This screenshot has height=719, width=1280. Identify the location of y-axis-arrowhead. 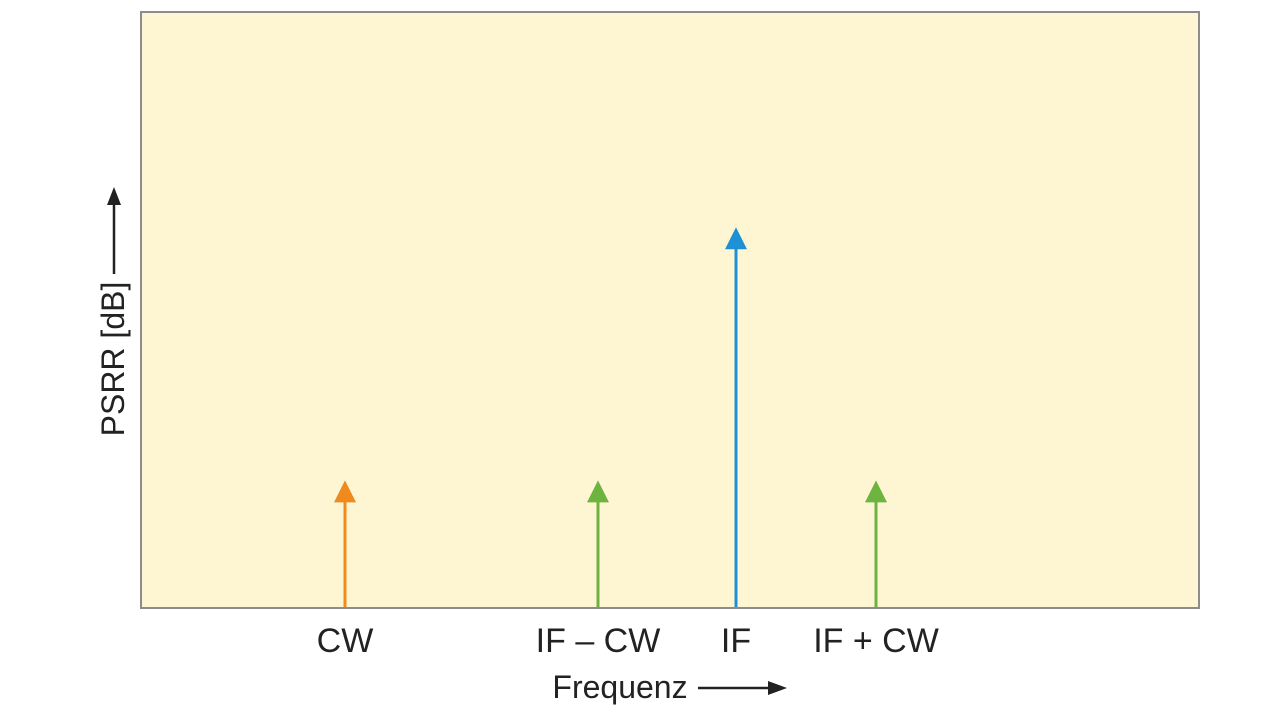
(114, 196).